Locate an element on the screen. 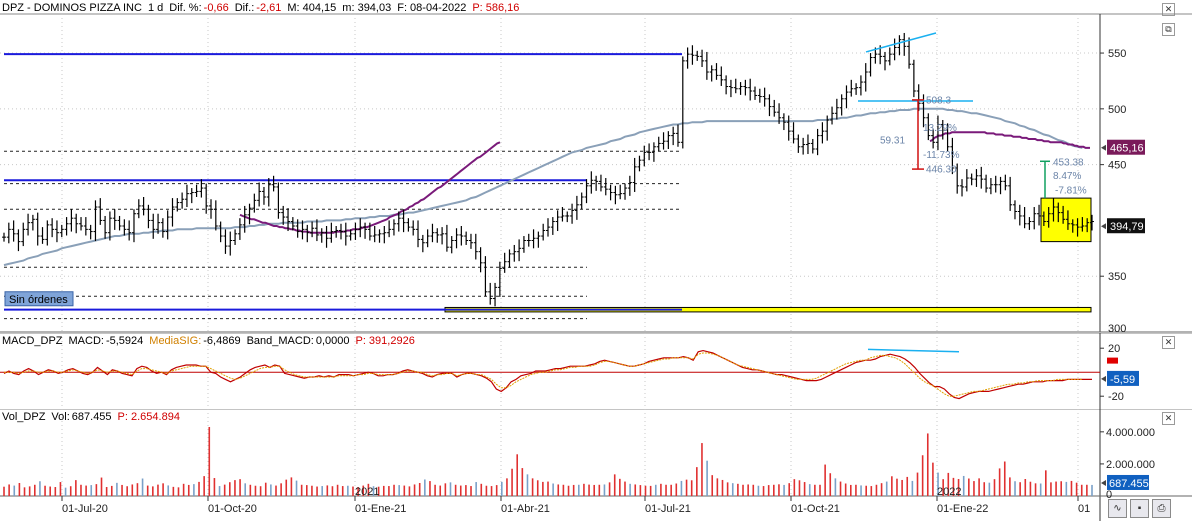 This screenshot has height=521, width=1192. measure-label: 446.30 is located at coordinates (941, 169).